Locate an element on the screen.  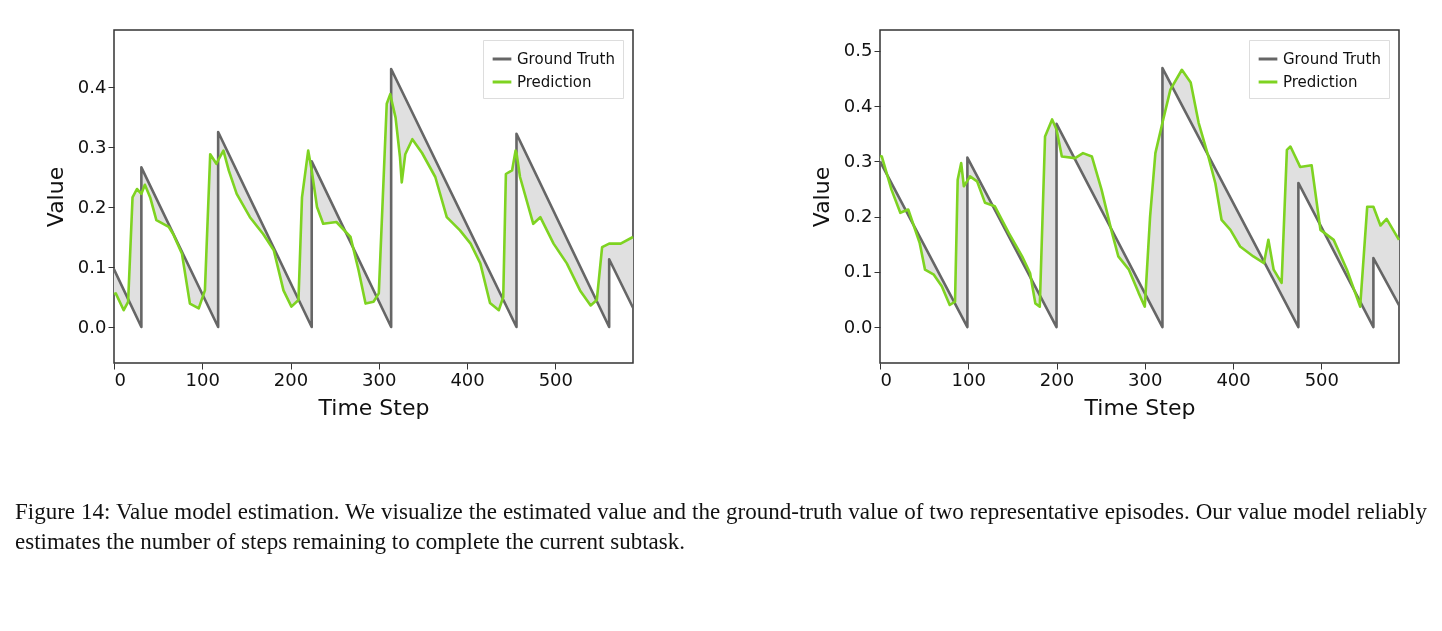
y-tick-label: 0.5 is located at coordinates (858, 50).